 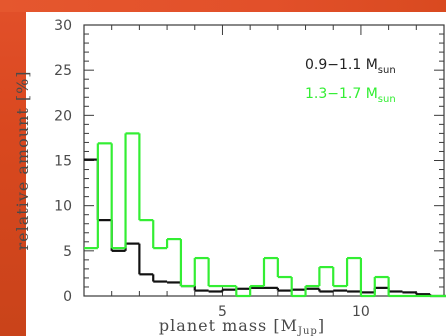 I want to click on legend-entry-series-2: 1.3−1.7 Msun, so click(x=350, y=95).